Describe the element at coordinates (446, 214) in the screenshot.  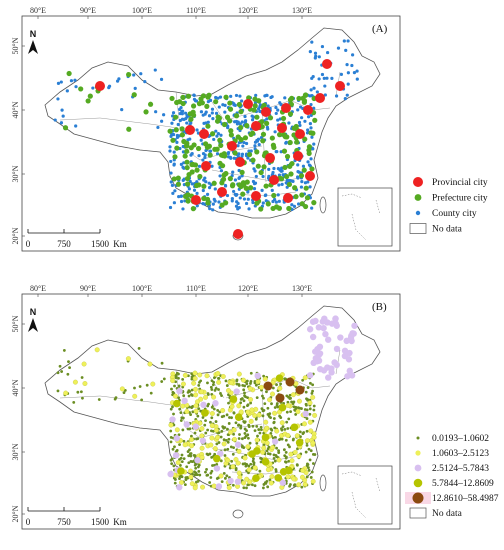
I see `legend-item: County city` at that location.